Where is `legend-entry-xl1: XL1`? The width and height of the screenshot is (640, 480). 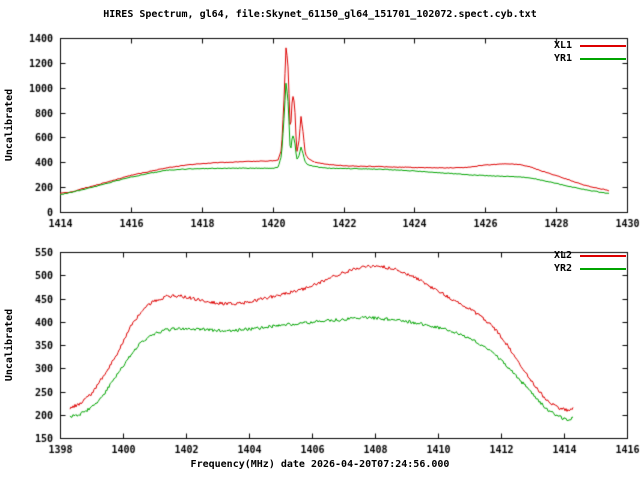 legend-entry-xl1: XL1 is located at coordinates (590, 46).